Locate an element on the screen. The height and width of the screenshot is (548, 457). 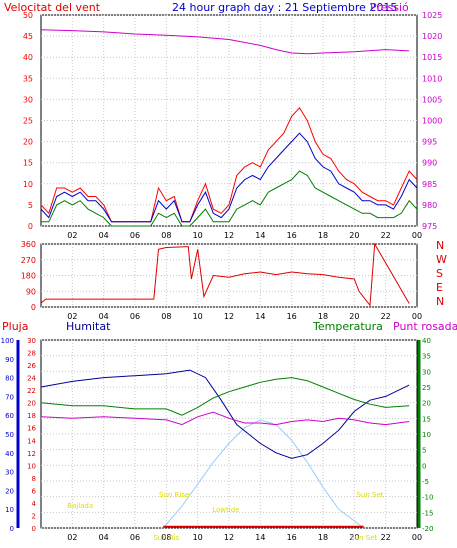
direction-y-tick-label: 360 is located at coordinates (28, 244).